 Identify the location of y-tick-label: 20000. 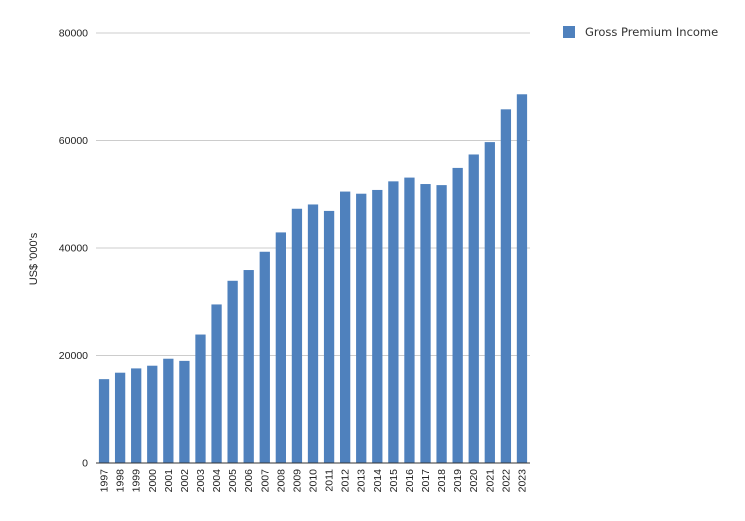
(73, 356).